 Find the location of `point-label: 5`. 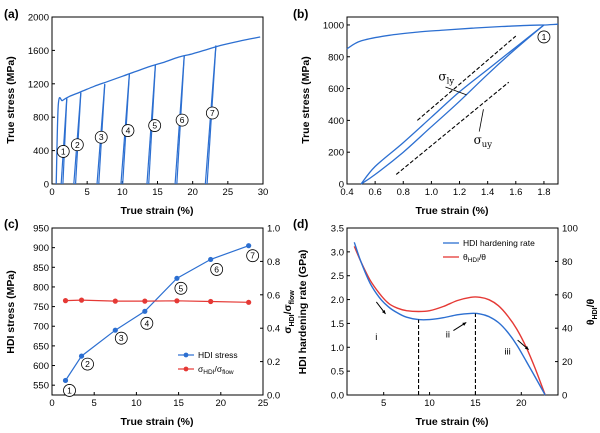

point-label: 5 is located at coordinates (181, 288).